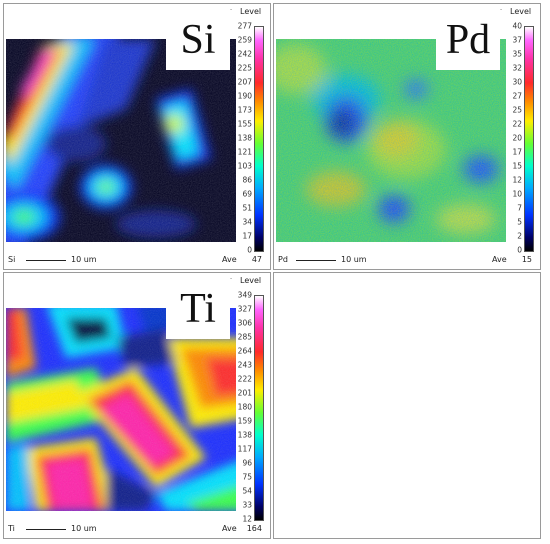 This screenshot has height=544, width=550. I want to click on ti-footer-element: Ti, so click(11, 528).